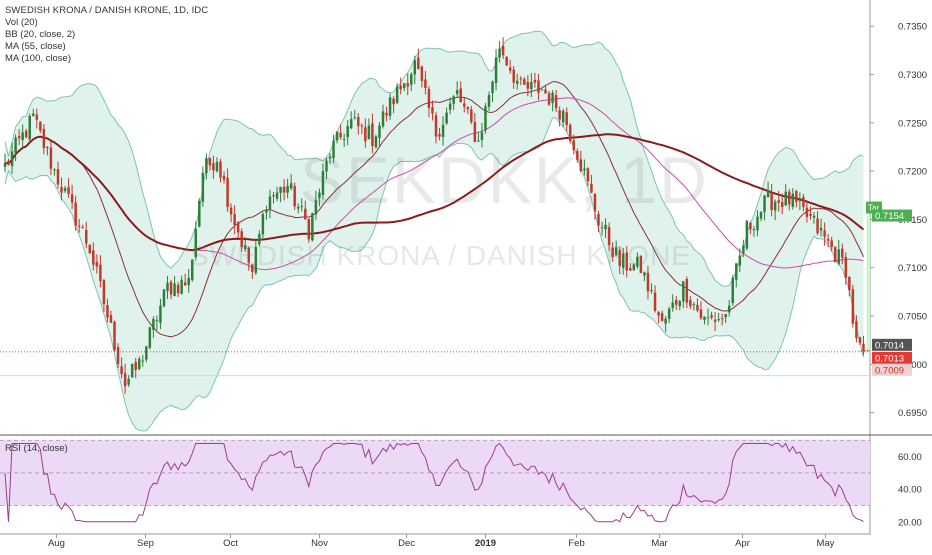  I want to click on time-tick-label: 2019, so click(485, 543).